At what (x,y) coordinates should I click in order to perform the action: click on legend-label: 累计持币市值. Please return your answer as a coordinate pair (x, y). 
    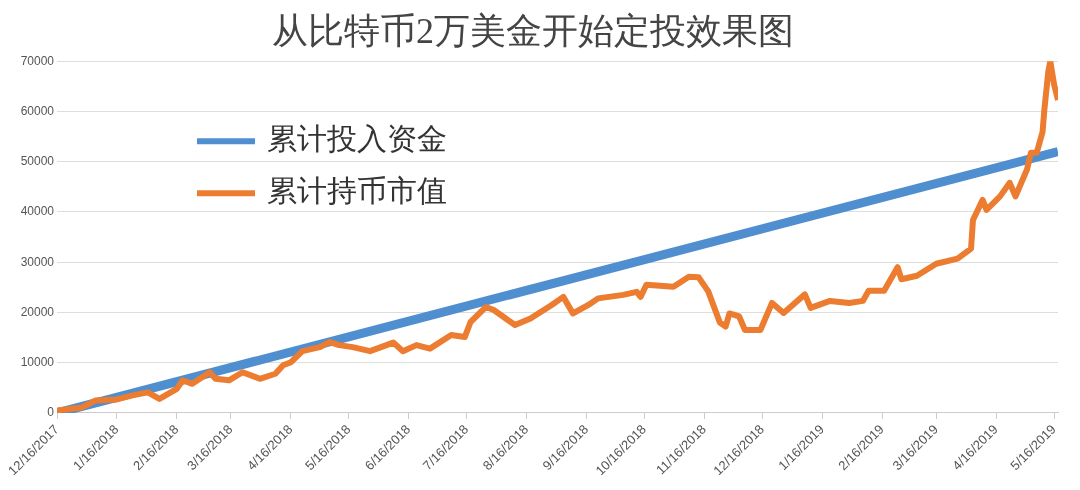
    Looking at the image, I should click on (357, 191).